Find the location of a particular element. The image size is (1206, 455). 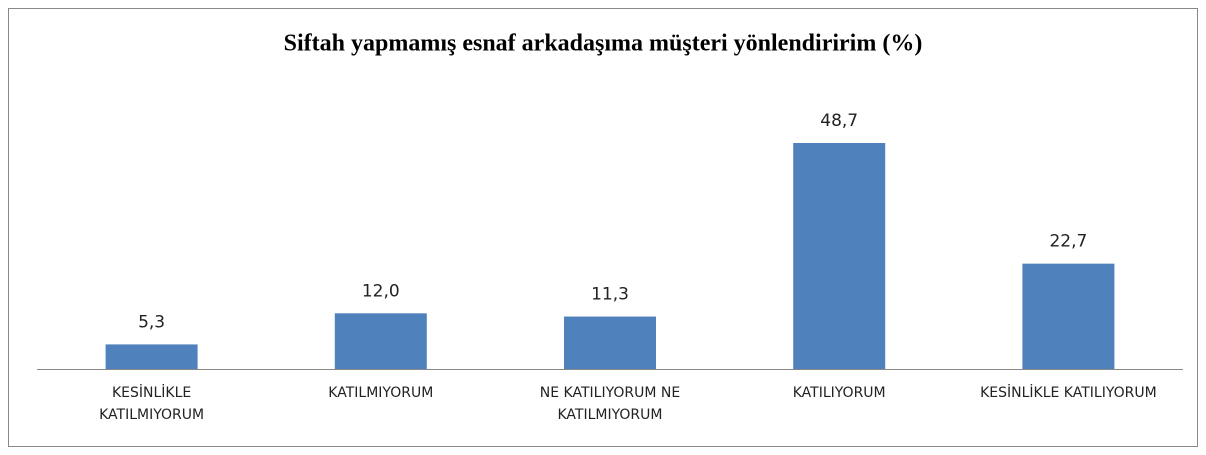

x-tick-label: KESİNLİKLE KATILMIYORUM is located at coordinates (152, 404).